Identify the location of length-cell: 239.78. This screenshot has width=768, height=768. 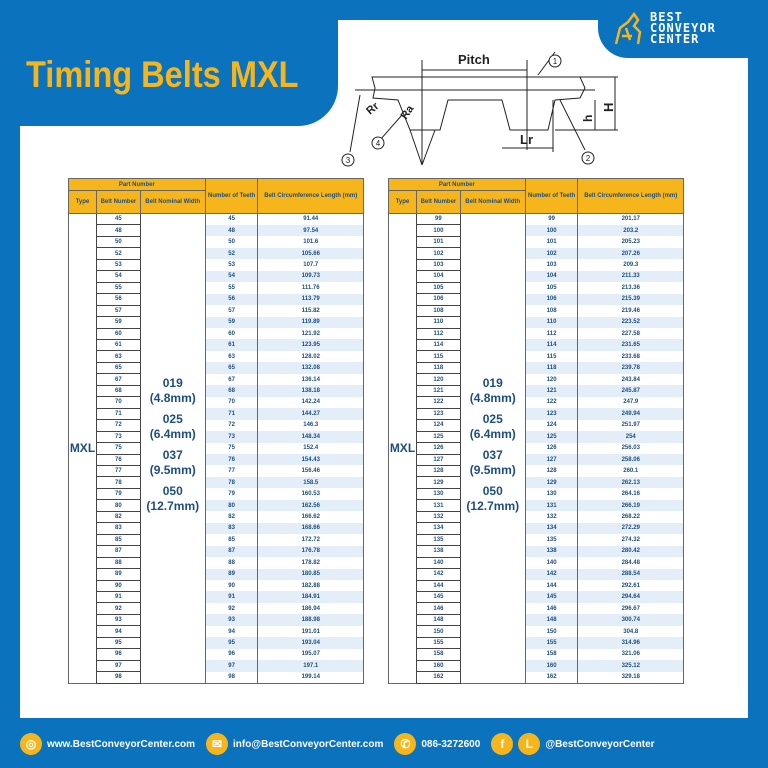
(630, 368).